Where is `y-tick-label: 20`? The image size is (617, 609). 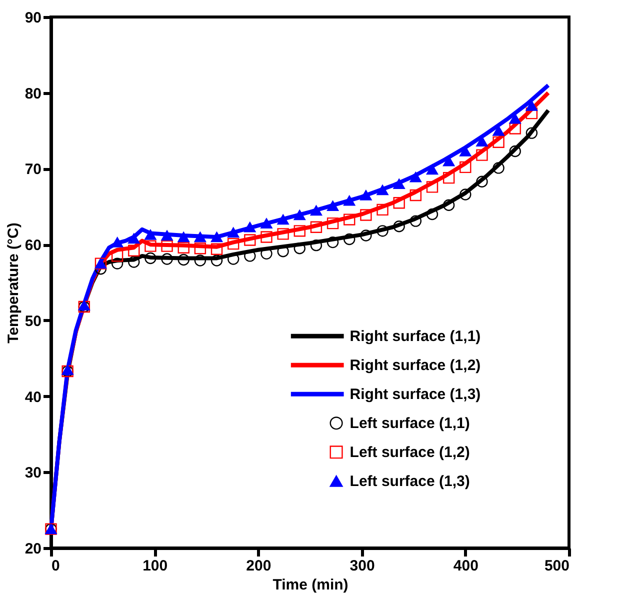 y-tick-label: 20 is located at coordinates (33, 549).